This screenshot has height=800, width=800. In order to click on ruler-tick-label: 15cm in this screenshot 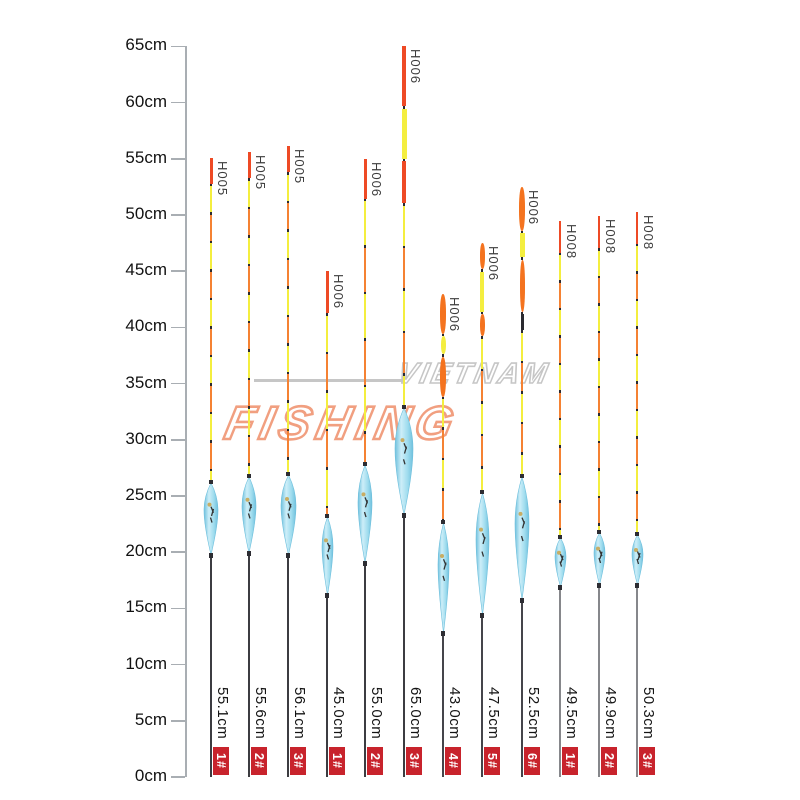, I will do `click(146, 607)`.